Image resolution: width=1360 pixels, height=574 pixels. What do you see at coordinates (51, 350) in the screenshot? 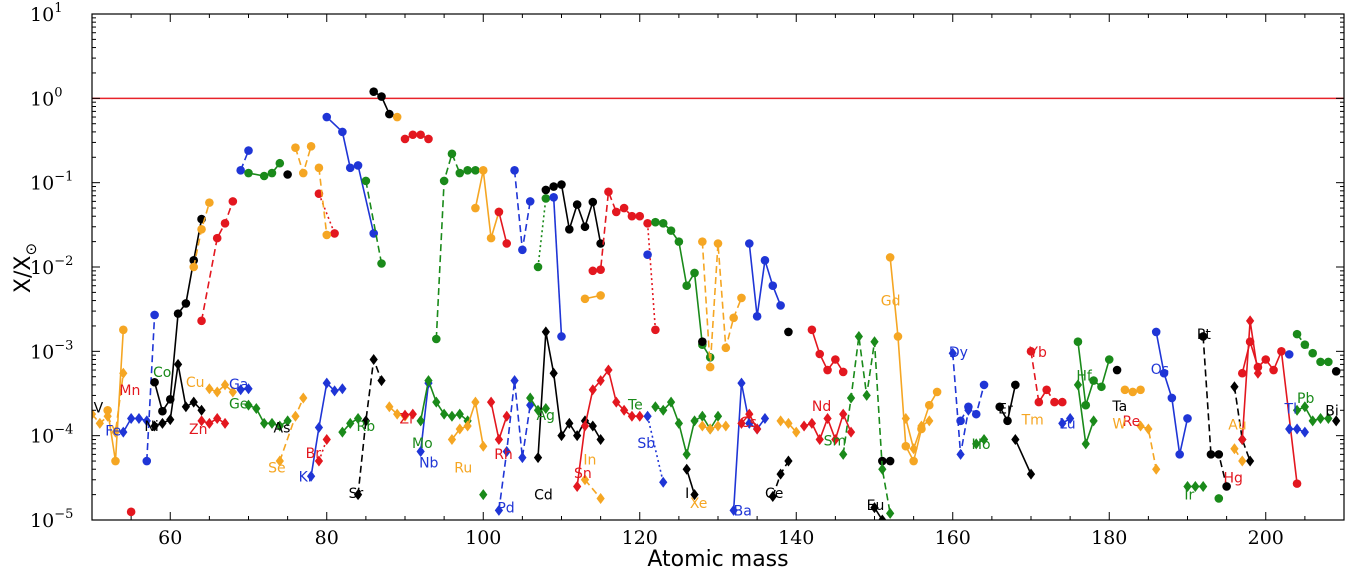
I see `y-tick-label: 10−3` at bounding box center [51, 350].